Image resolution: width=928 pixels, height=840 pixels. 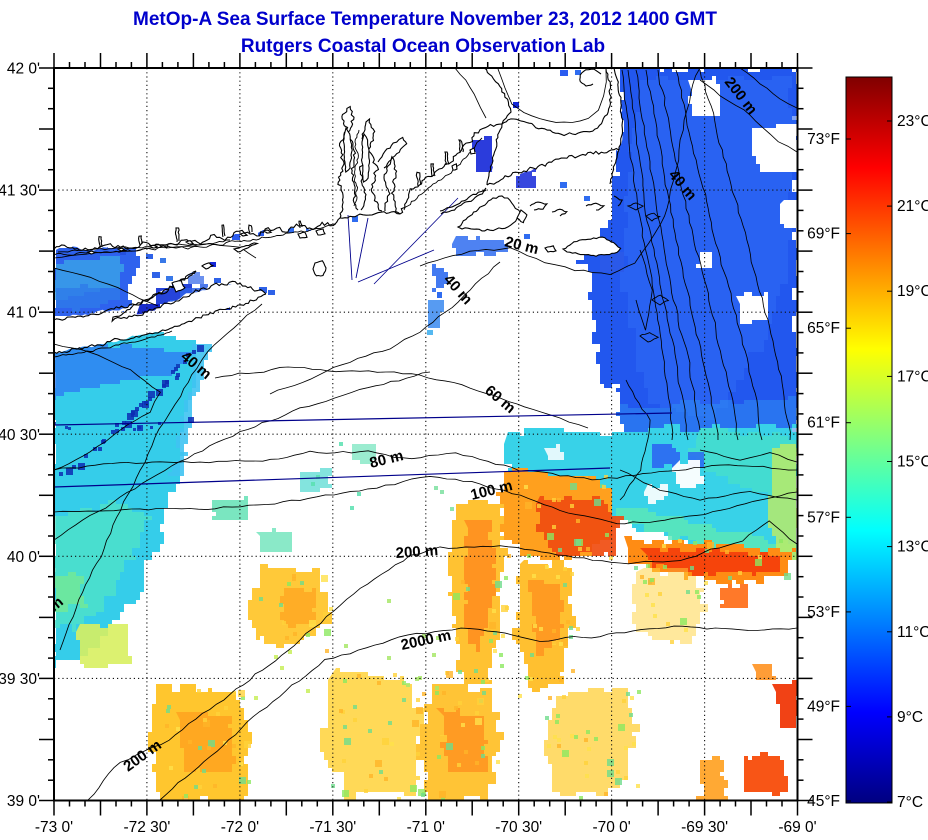 I want to click on svg-text: -70 0', so click(x=611, y=827).